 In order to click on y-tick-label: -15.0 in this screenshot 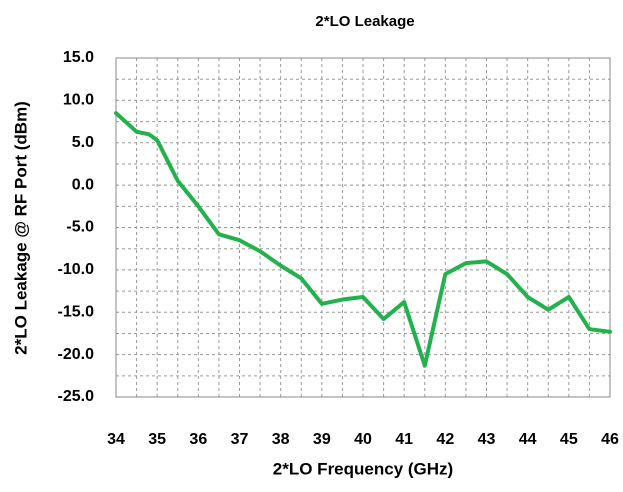, I will do `click(76, 311)`.